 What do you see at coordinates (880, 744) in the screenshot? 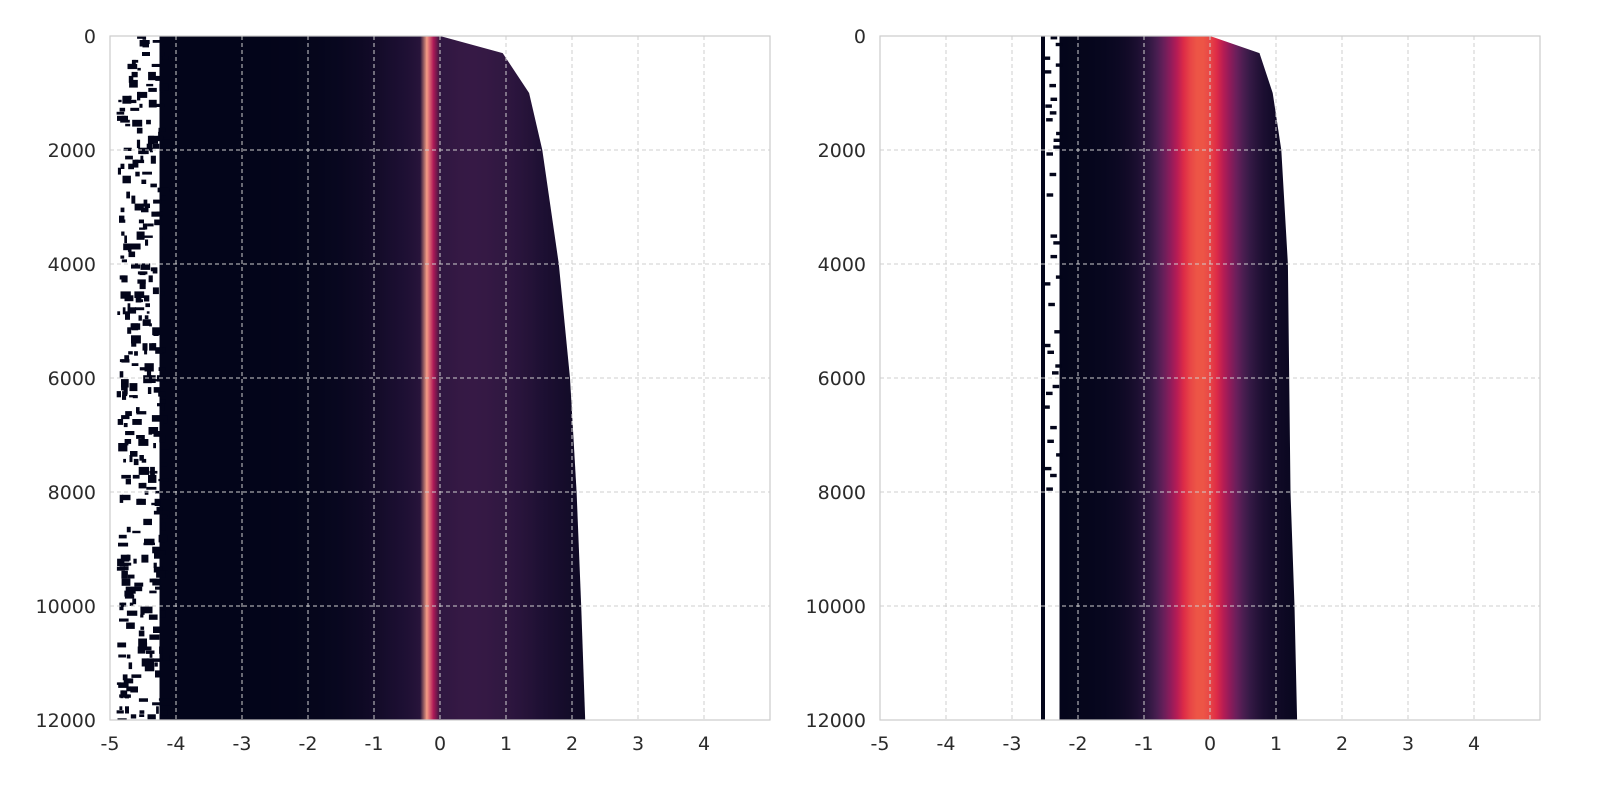
I see `x-tick-label: -5` at bounding box center [880, 744].